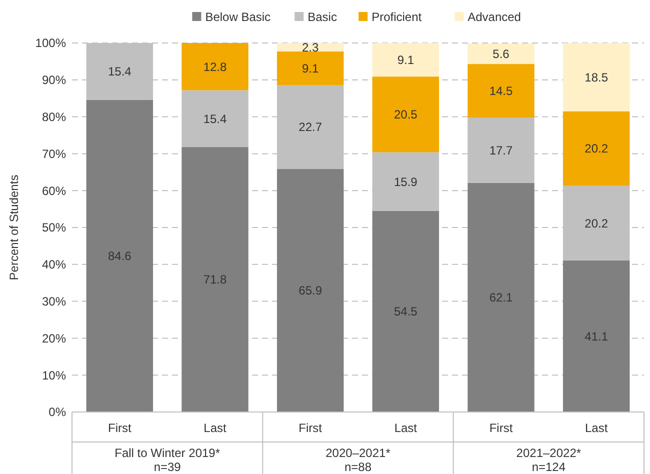 Image resolution: width=650 pixels, height=474 pixels. I want to click on data-label: 71.8, so click(215, 279).